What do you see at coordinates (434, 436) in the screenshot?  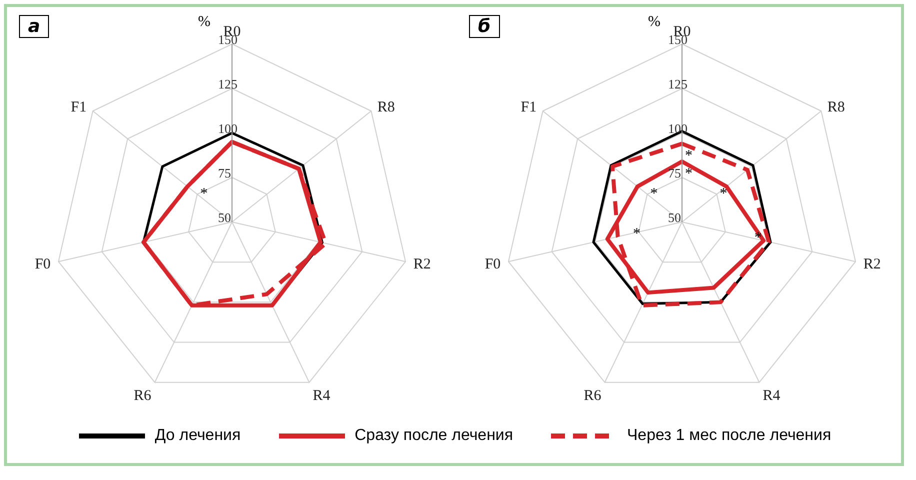 I see `legend-label: Сразу после лечения` at bounding box center [434, 436].